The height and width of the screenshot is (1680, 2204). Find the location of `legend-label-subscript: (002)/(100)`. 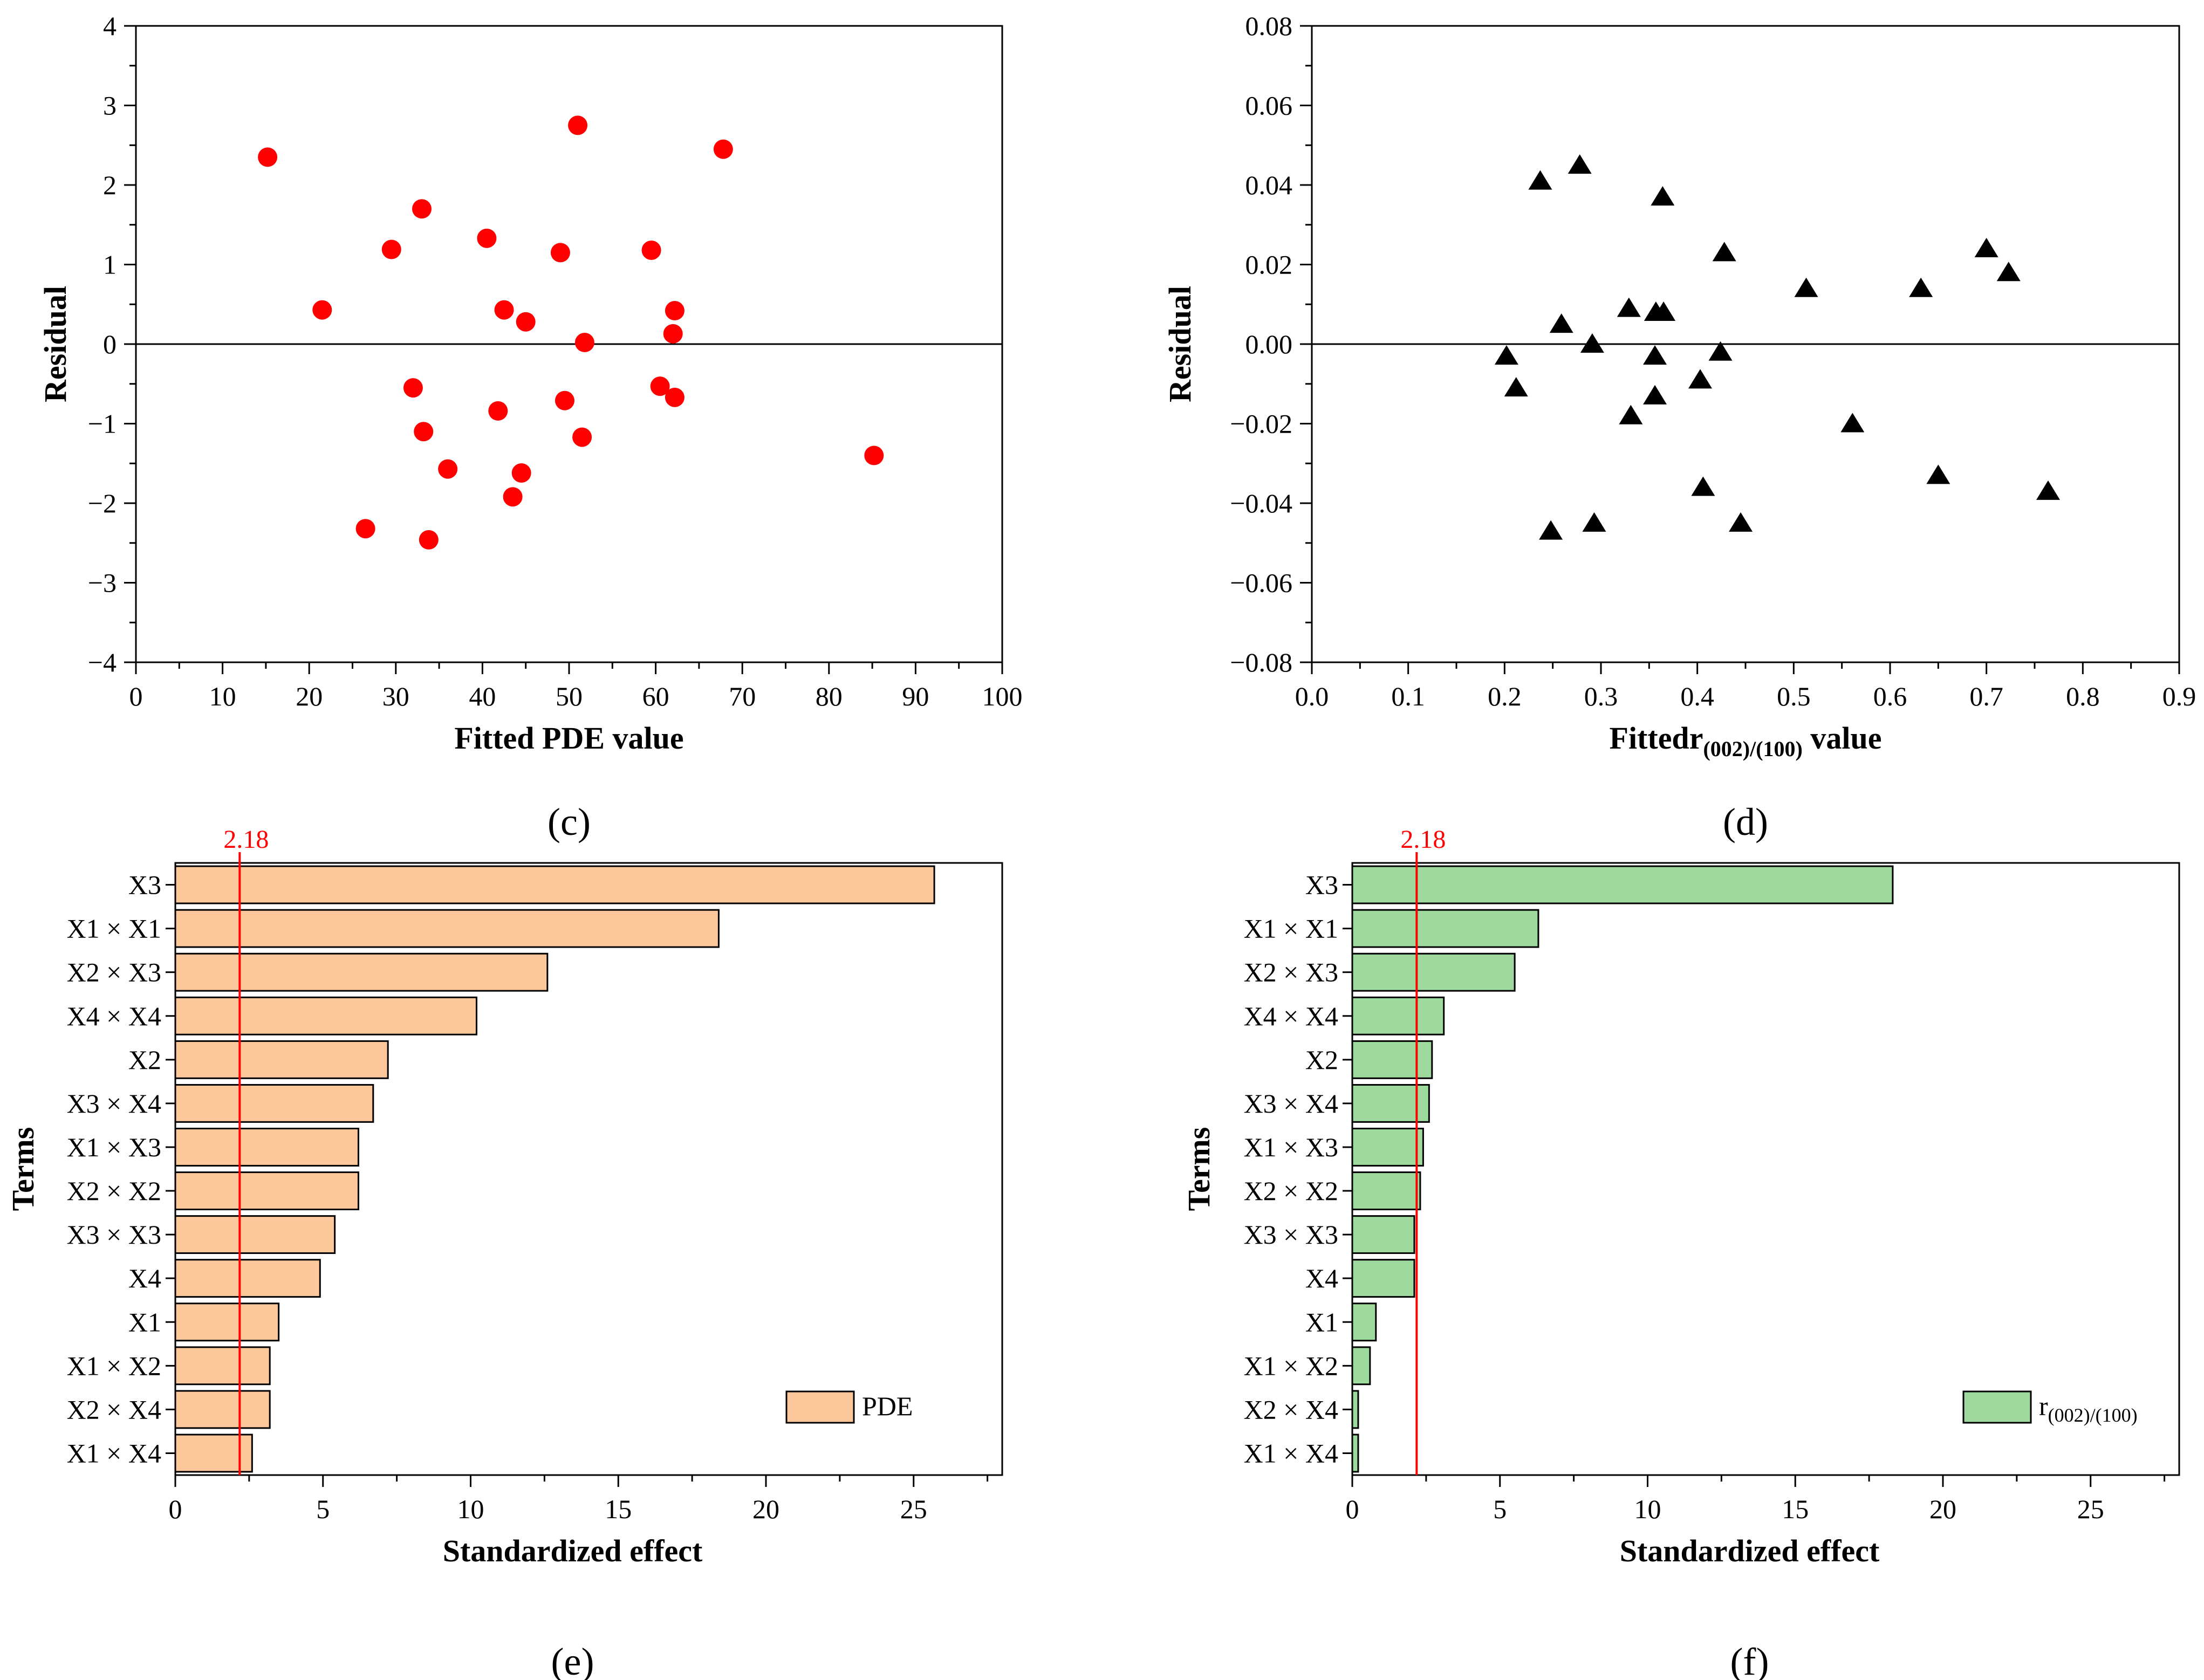

legend-label-subscript: (002)/(100) is located at coordinates (2093, 1415).